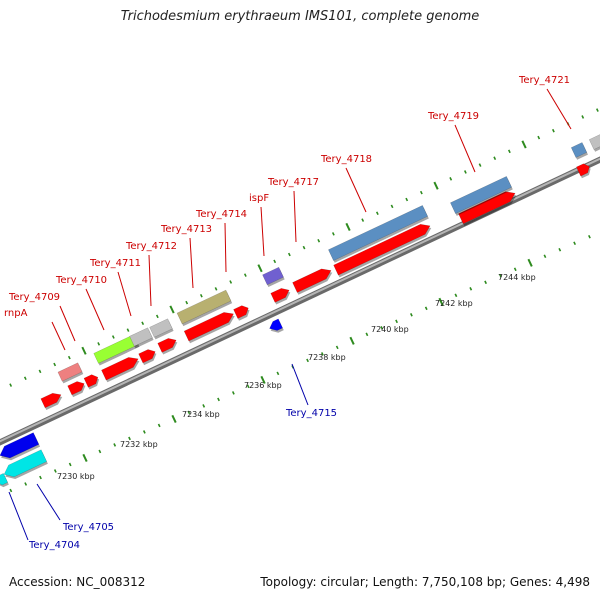 The image size is (600, 600). What do you see at coordinates (293, 182) in the screenshot?
I see `gene-label: Tery_4717` at bounding box center [293, 182].